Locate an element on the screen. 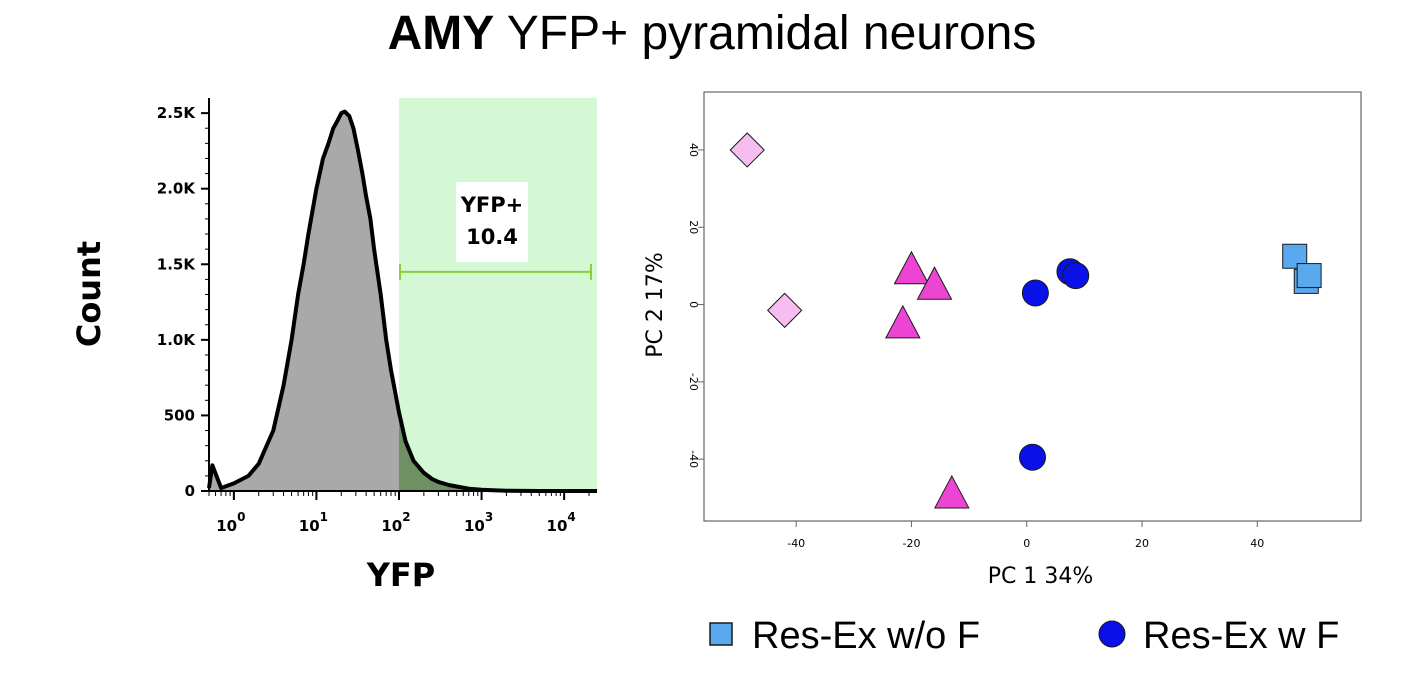 The height and width of the screenshot is (683, 1424). histogram-fill-gated is located at coordinates (497, 451).